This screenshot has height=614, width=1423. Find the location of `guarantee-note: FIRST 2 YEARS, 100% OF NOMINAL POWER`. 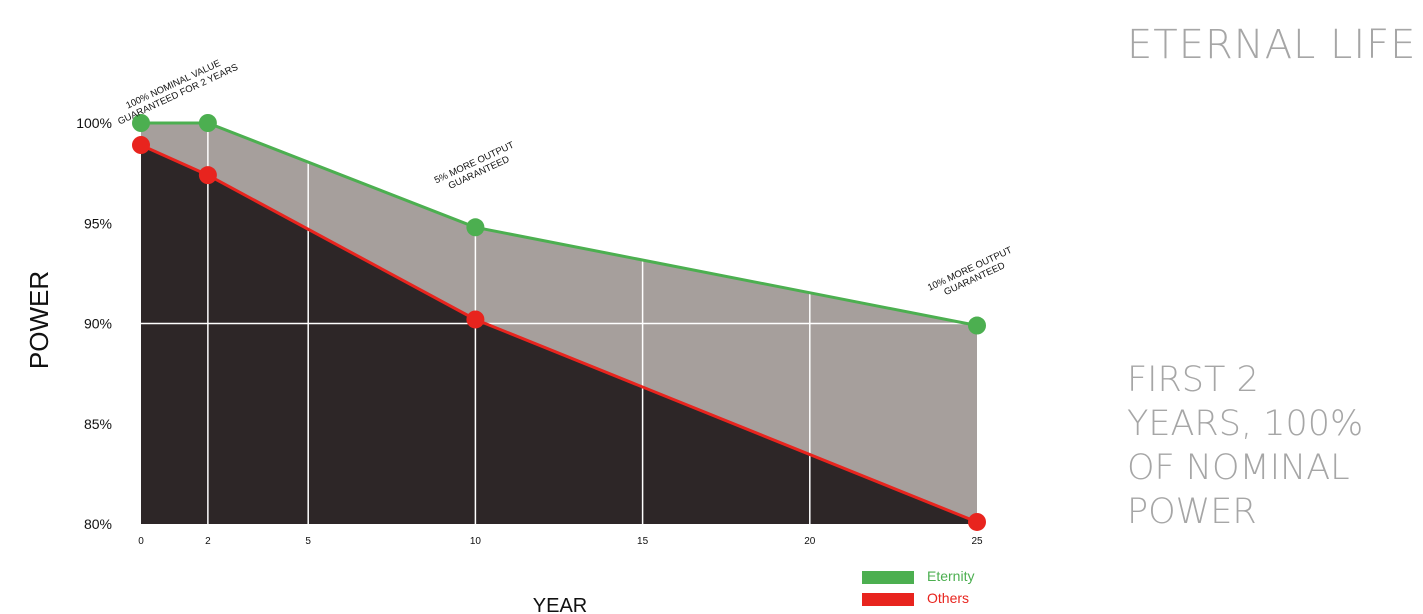

guarantee-note: FIRST 2 YEARS, 100% OF NOMINAL POWER is located at coordinates (1245, 446).